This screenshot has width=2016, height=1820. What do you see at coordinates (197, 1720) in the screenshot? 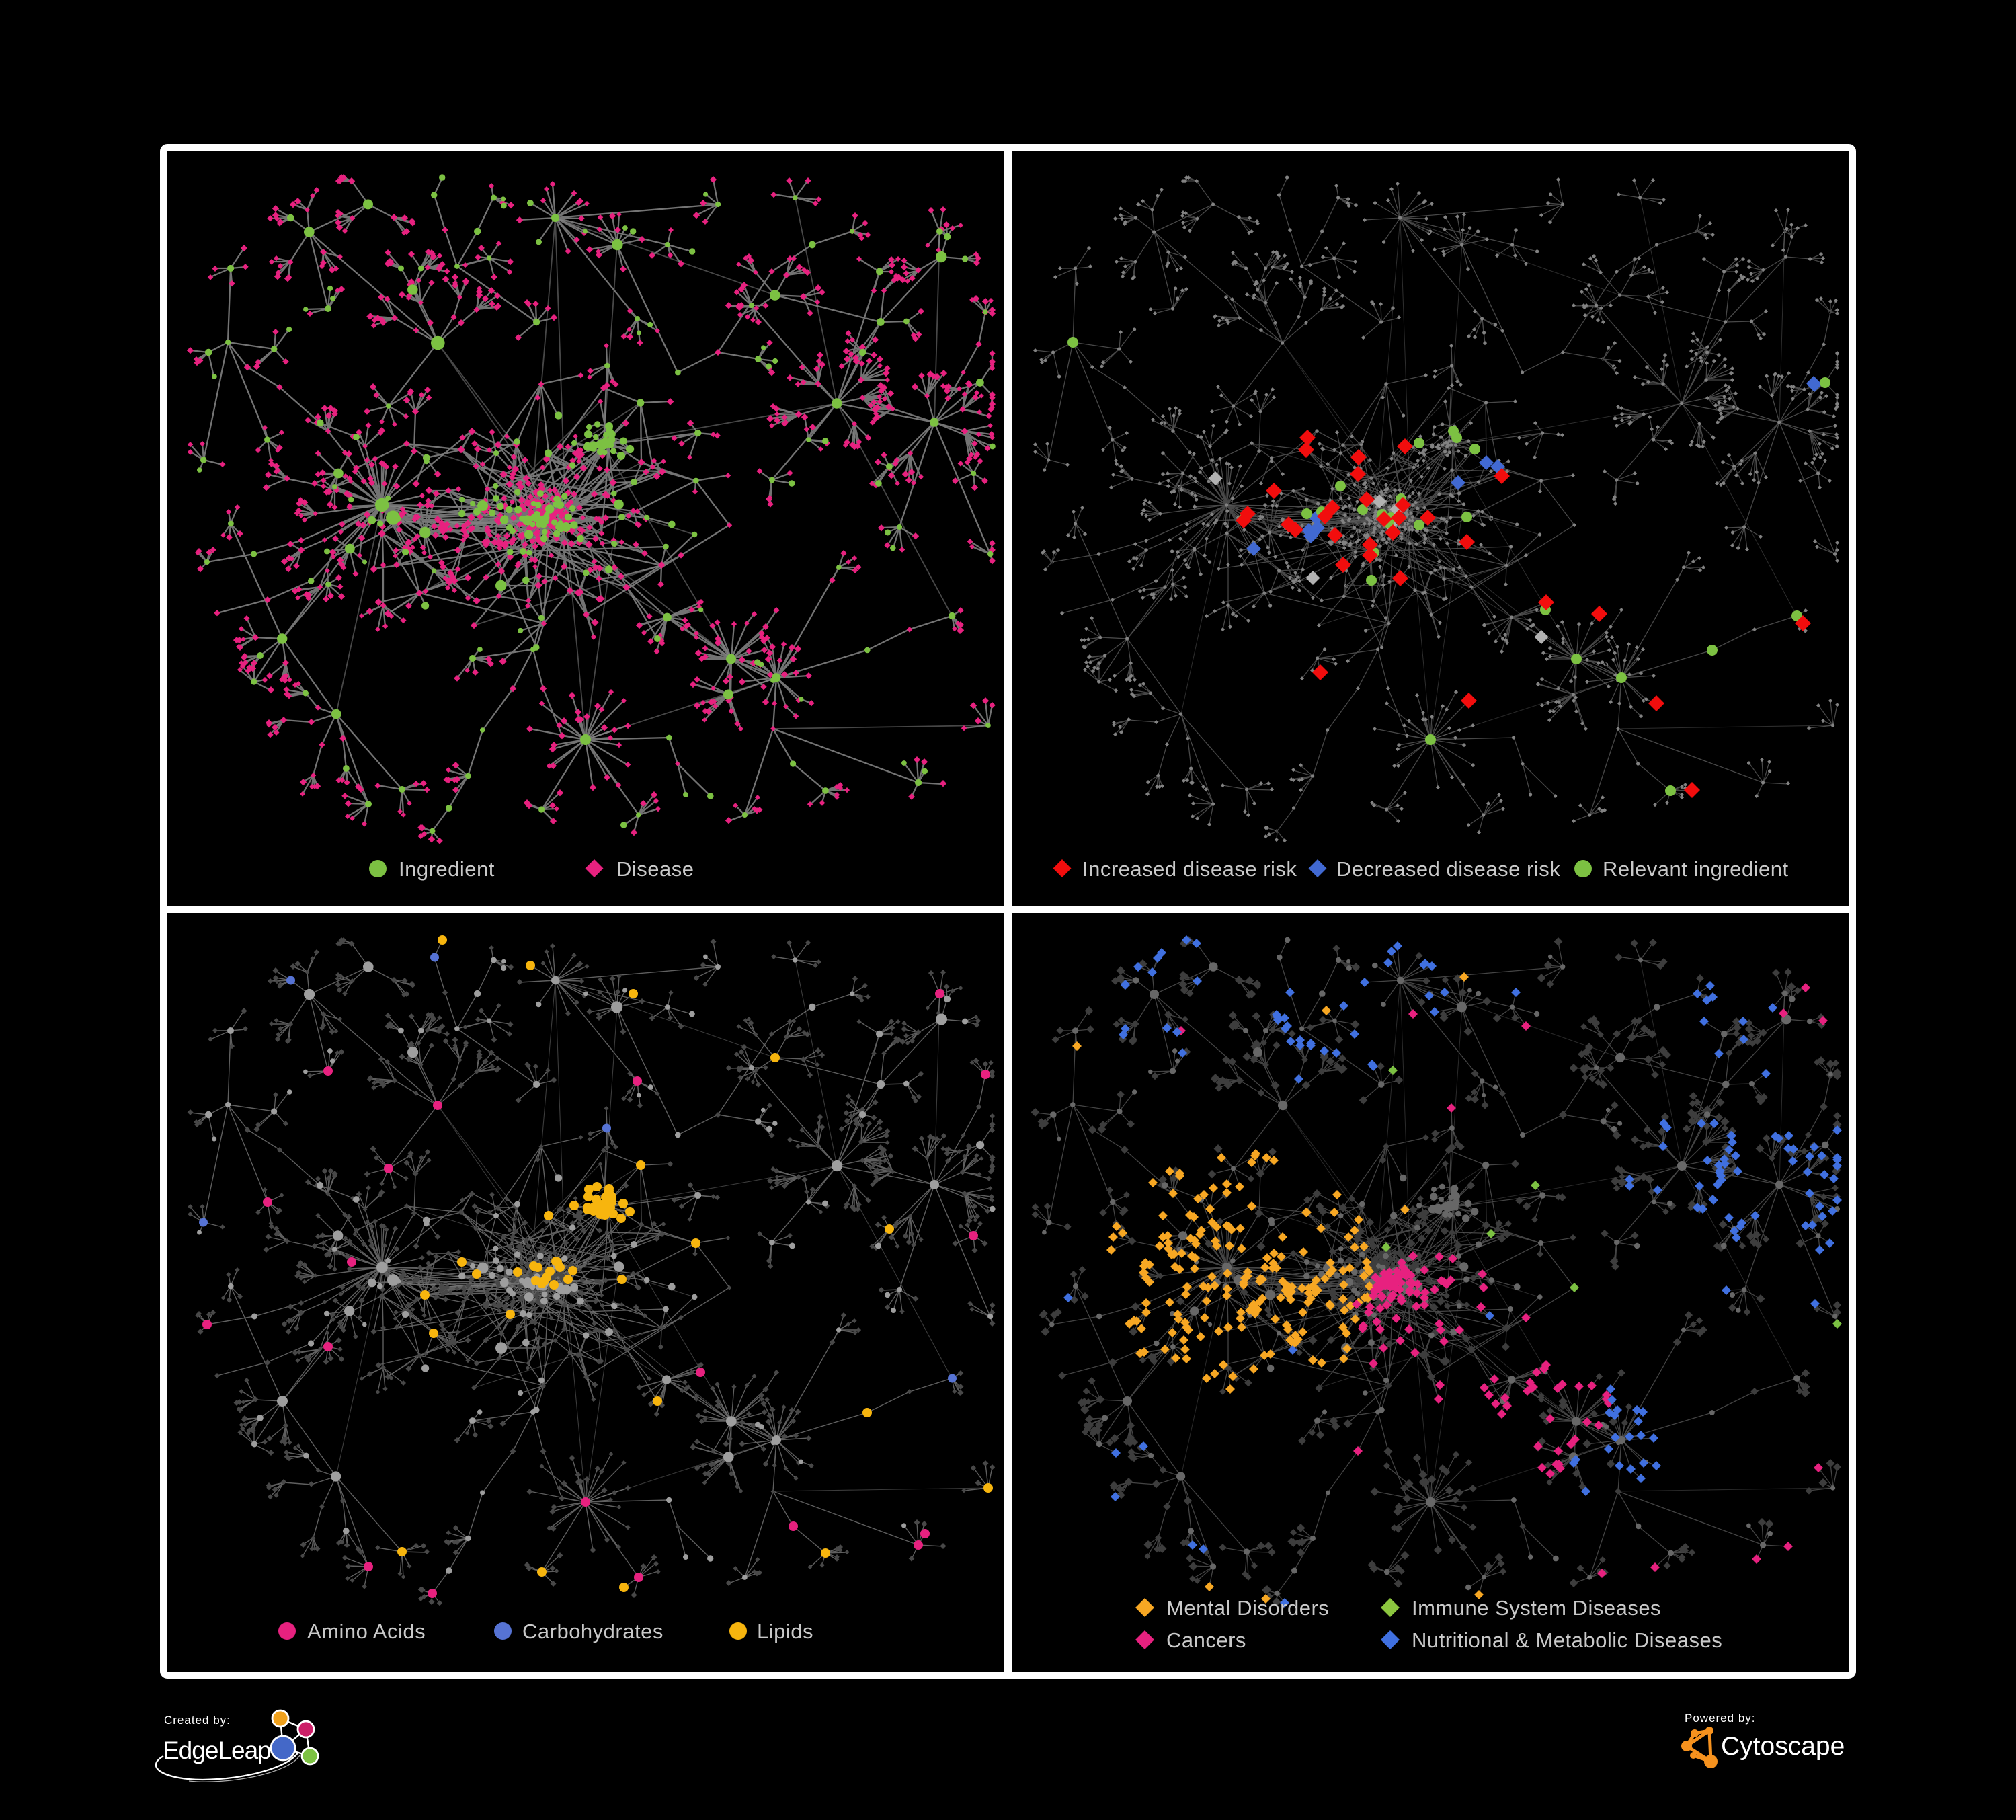
I see `svg-text: Created by:` at bounding box center [197, 1720].